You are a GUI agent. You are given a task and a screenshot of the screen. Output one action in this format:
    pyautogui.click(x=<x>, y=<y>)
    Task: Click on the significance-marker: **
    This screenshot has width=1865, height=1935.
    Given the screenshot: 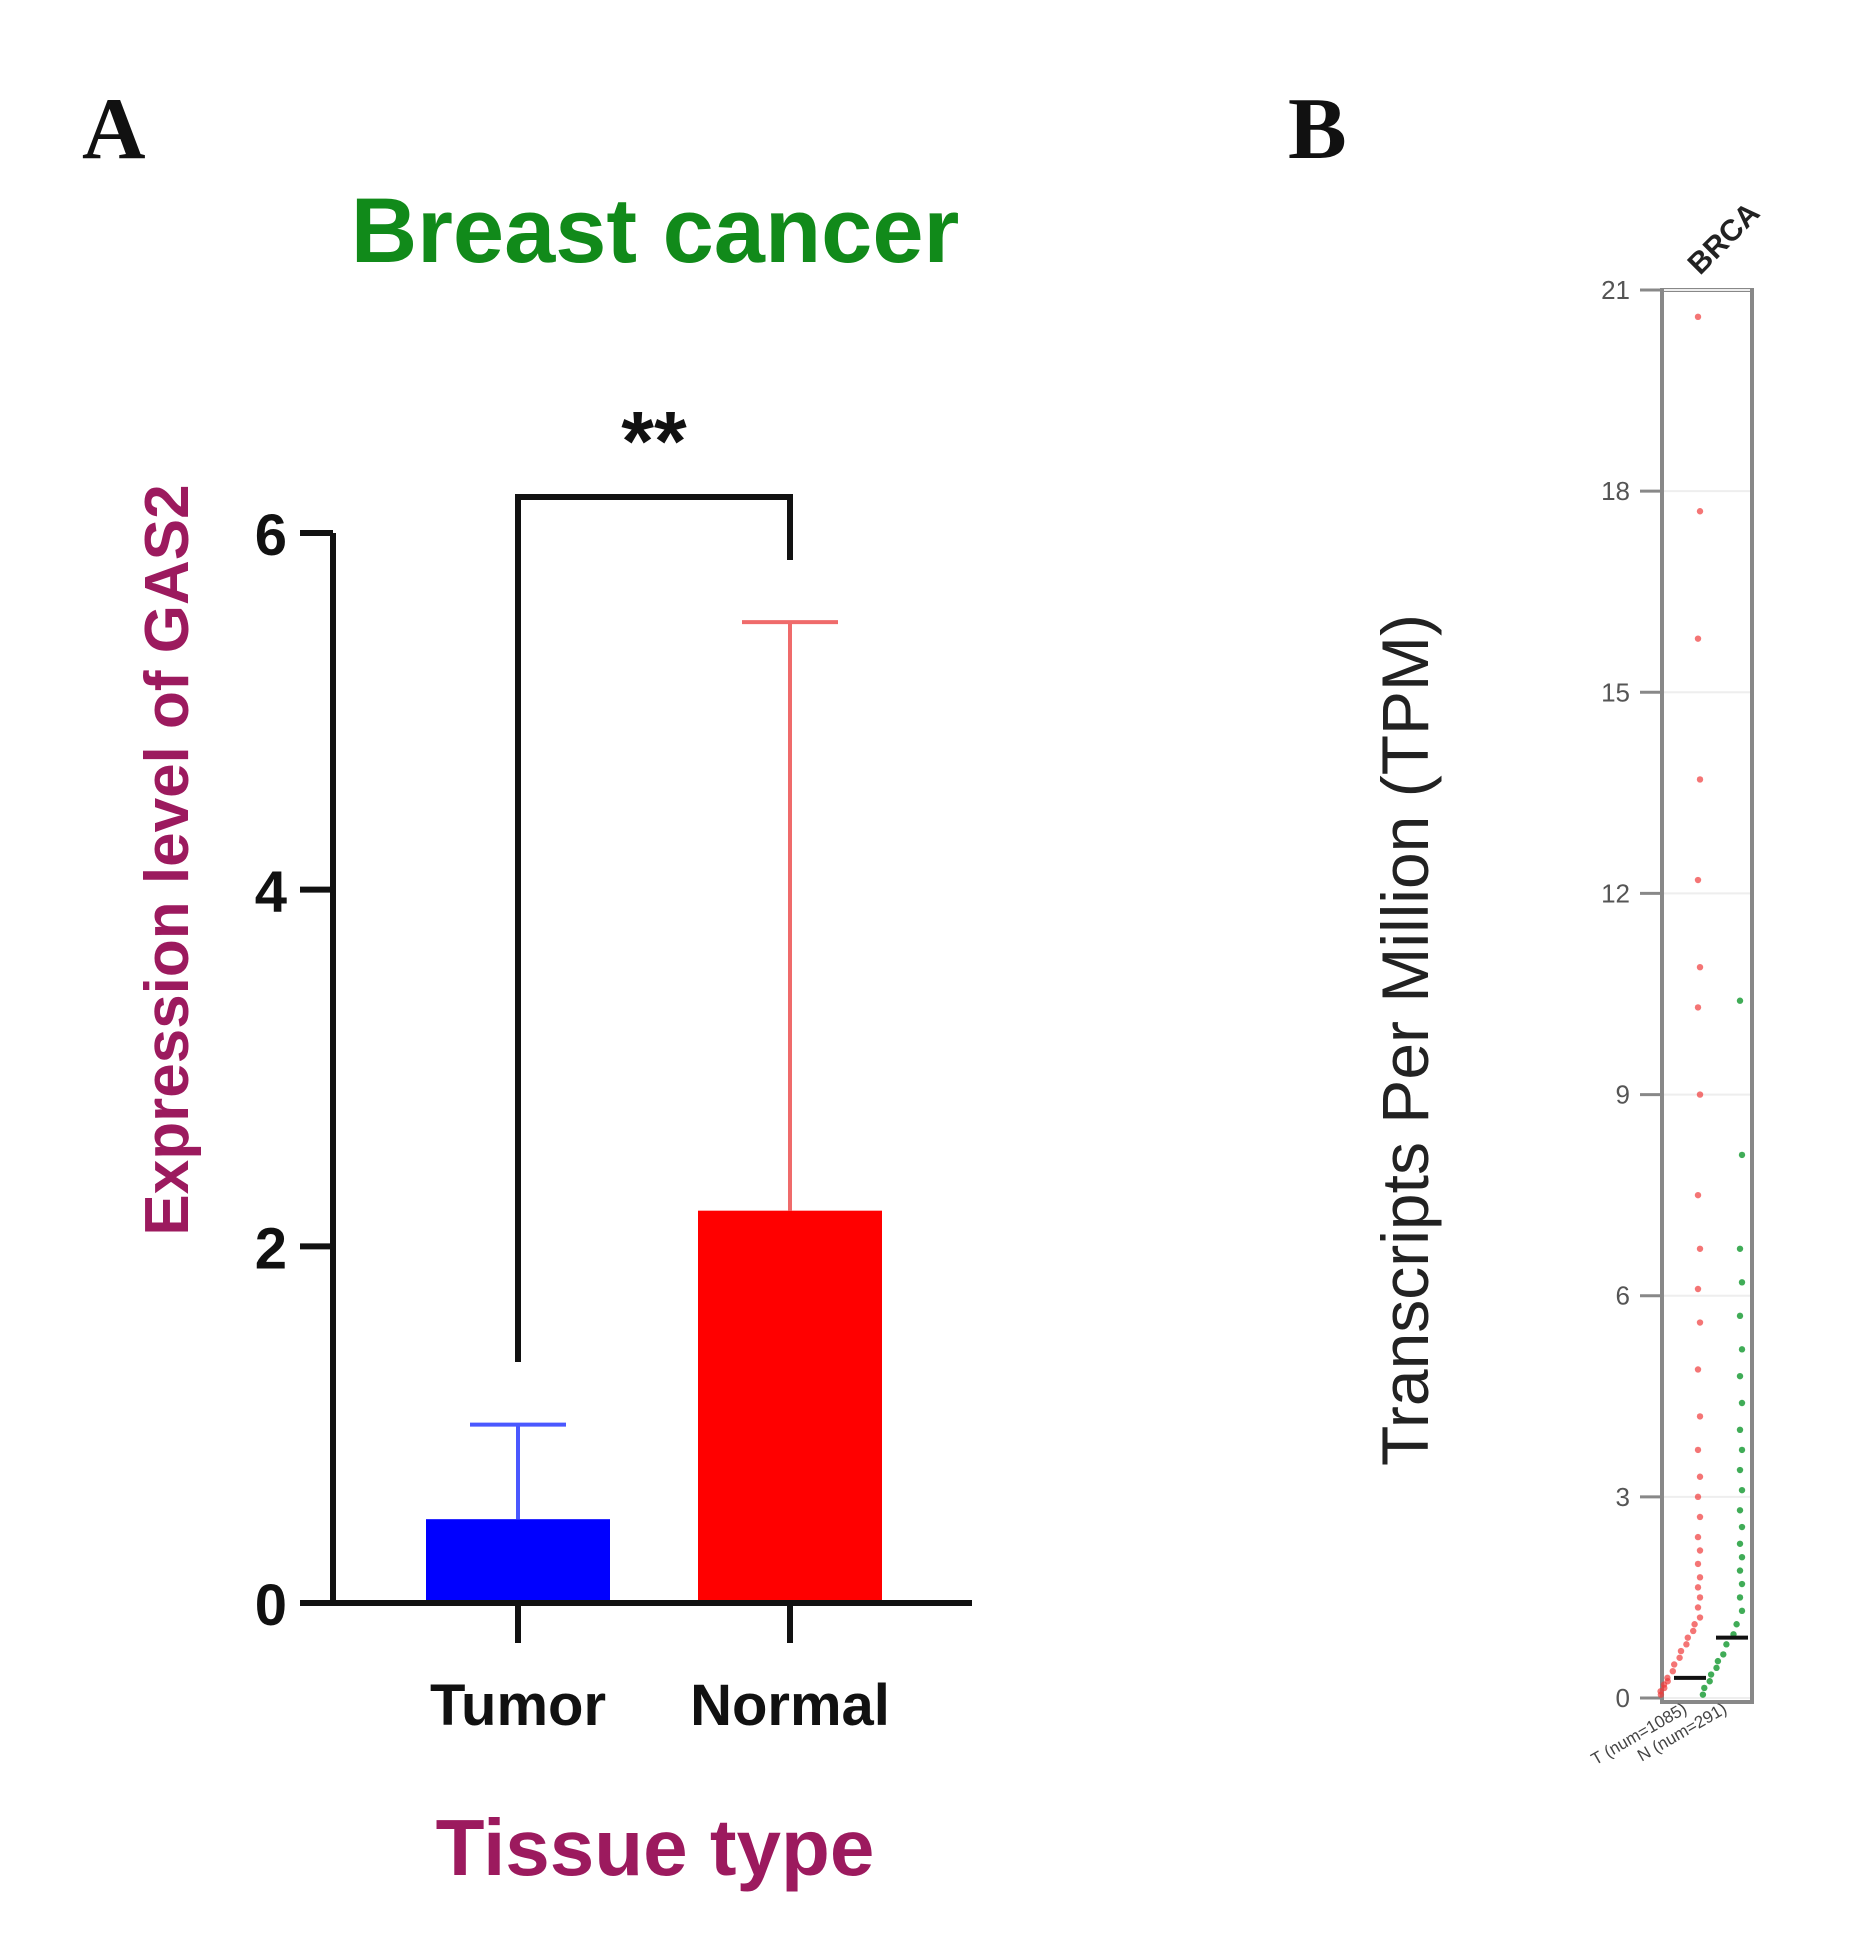 What is the action you would take?
    pyautogui.click(x=654, y=441)
    